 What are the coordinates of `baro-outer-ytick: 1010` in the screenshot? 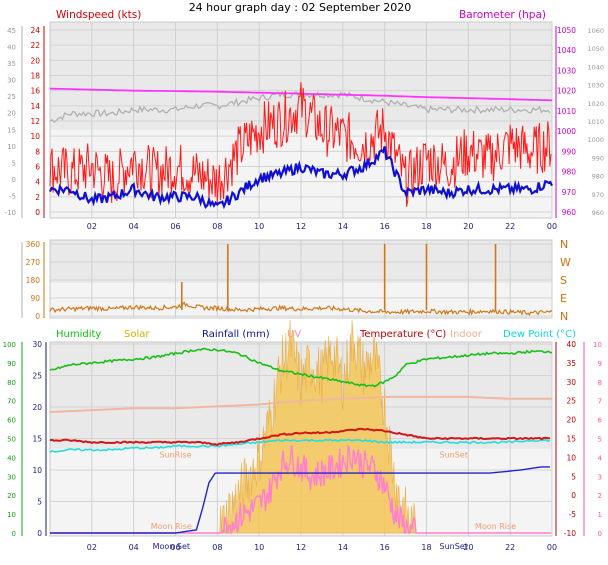 It's located at (595, 122).